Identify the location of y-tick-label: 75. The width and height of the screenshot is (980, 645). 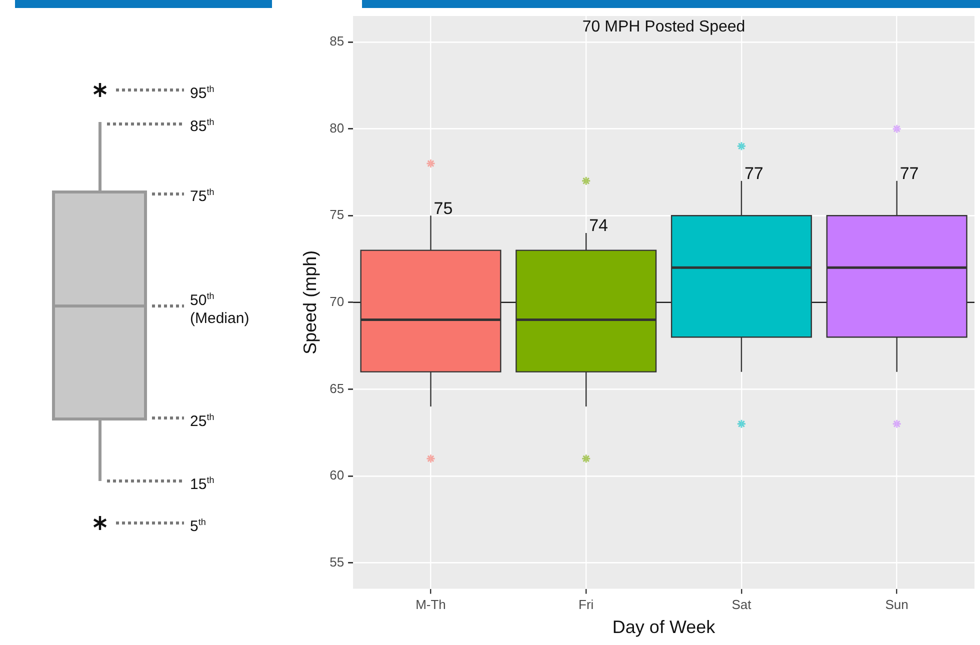
(337, 214).